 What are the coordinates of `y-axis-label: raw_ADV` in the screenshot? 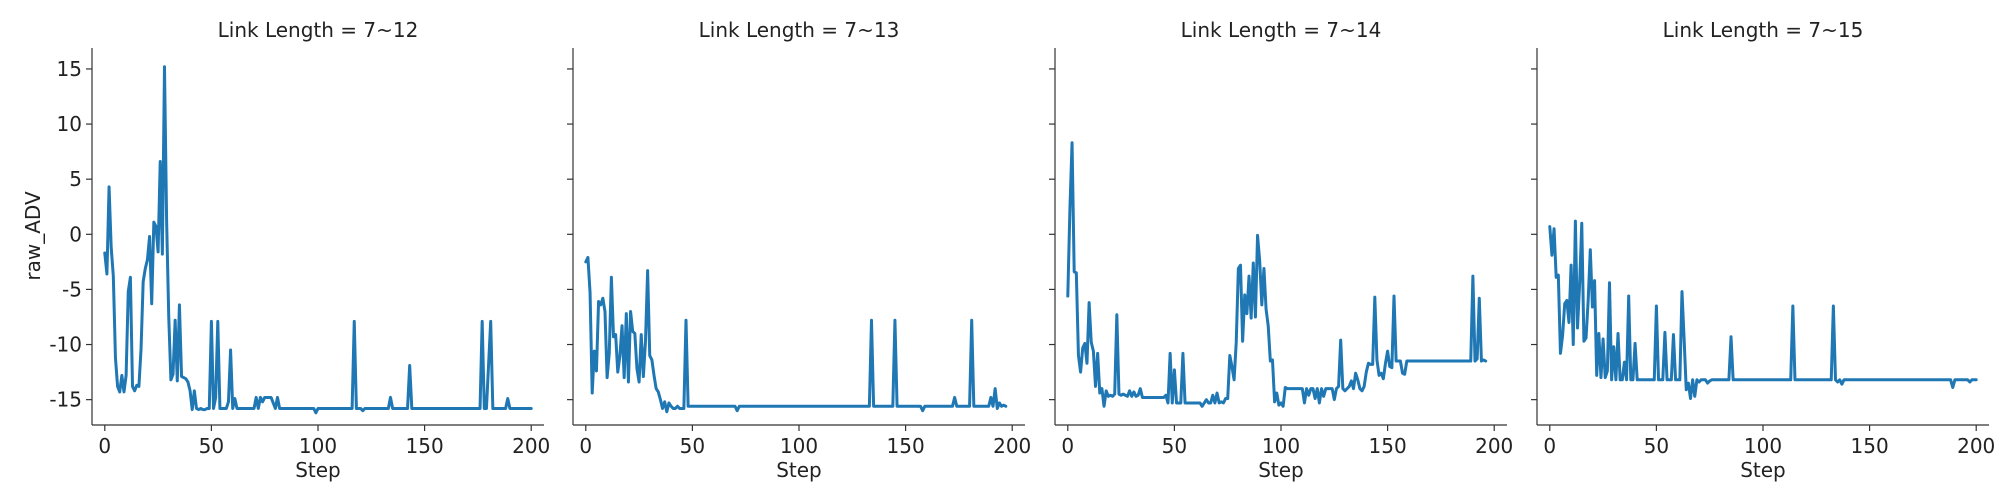 It's located at (33, 236).